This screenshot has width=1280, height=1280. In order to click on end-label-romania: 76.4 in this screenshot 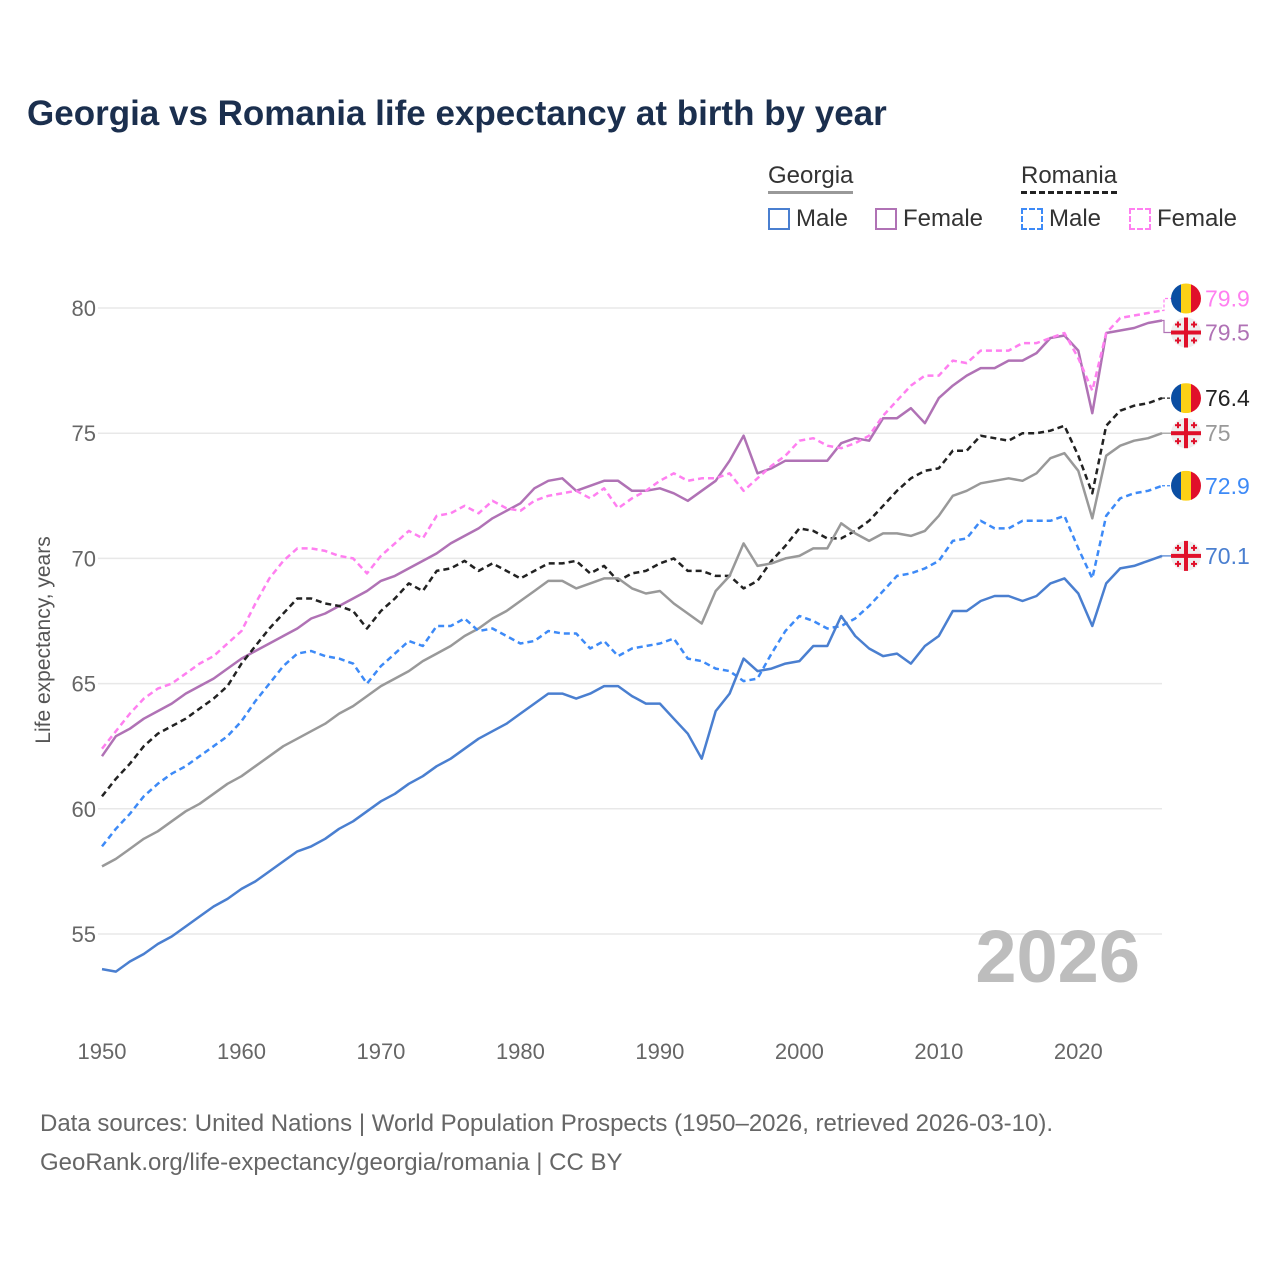, I will do `click(1206, 398)`.